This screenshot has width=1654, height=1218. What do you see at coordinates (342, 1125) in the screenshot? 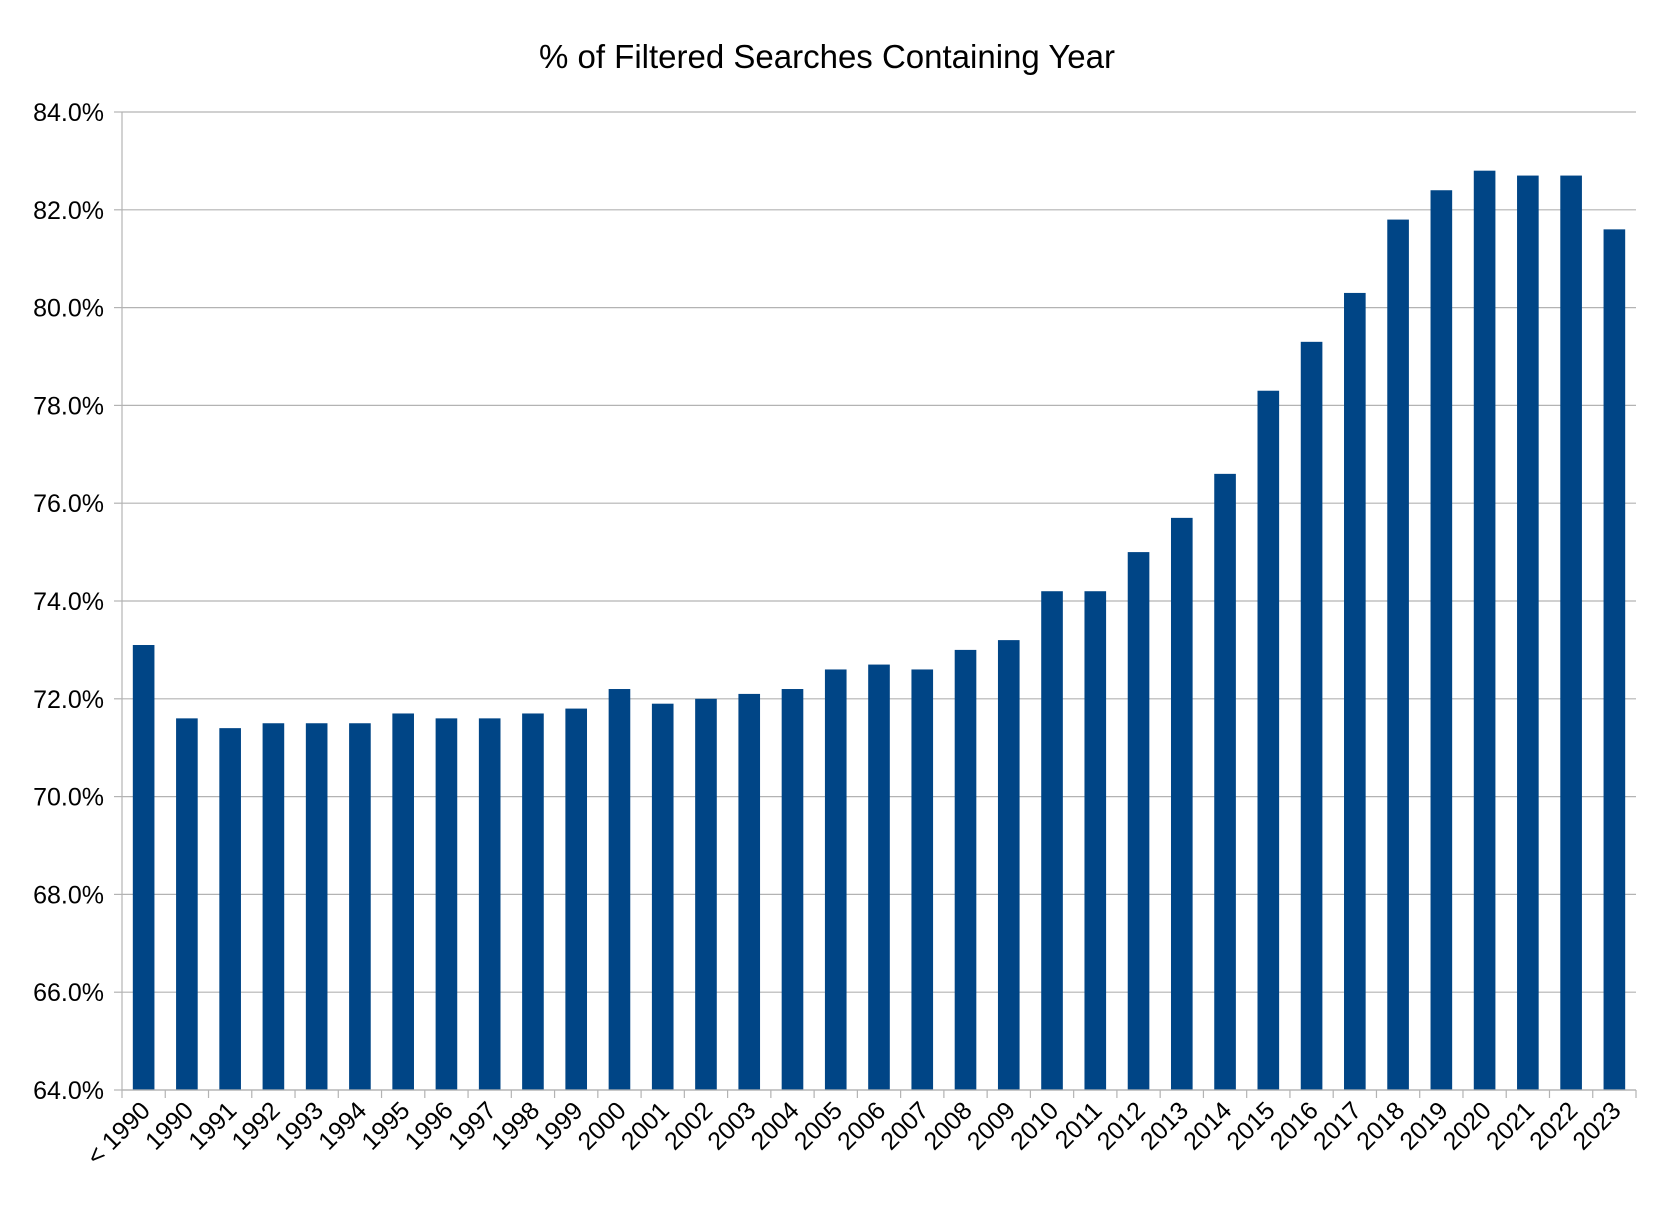
I see `x-tick-label: 1994` at bounding box center [342, 1125].